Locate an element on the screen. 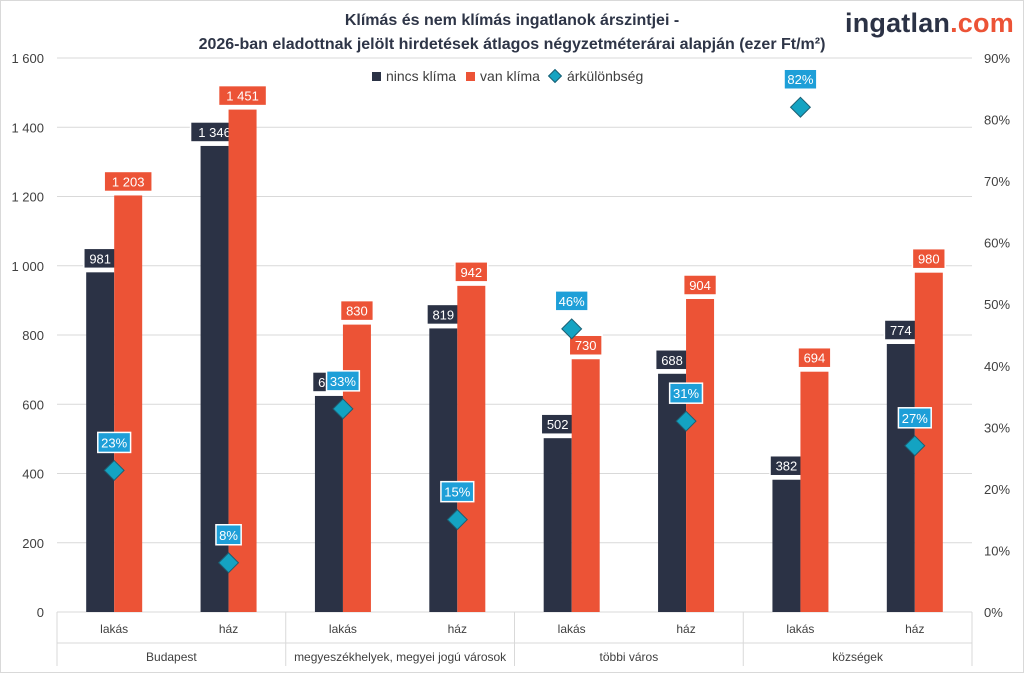 The height and width of the screenshot is (673, 1024). data-label-van-klima: 730 is located at coordinates (586, 345).